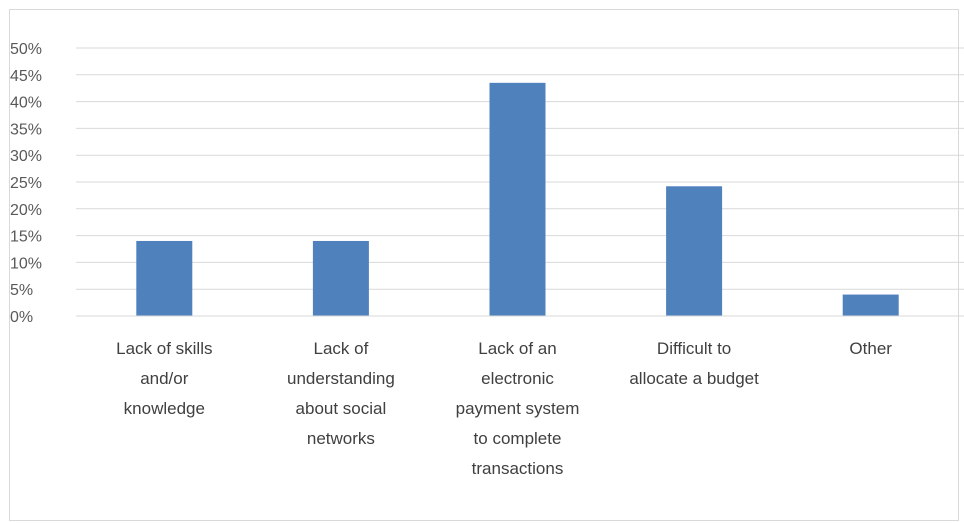  I want to click on y-tick-label: 25%, so click(26, 183).